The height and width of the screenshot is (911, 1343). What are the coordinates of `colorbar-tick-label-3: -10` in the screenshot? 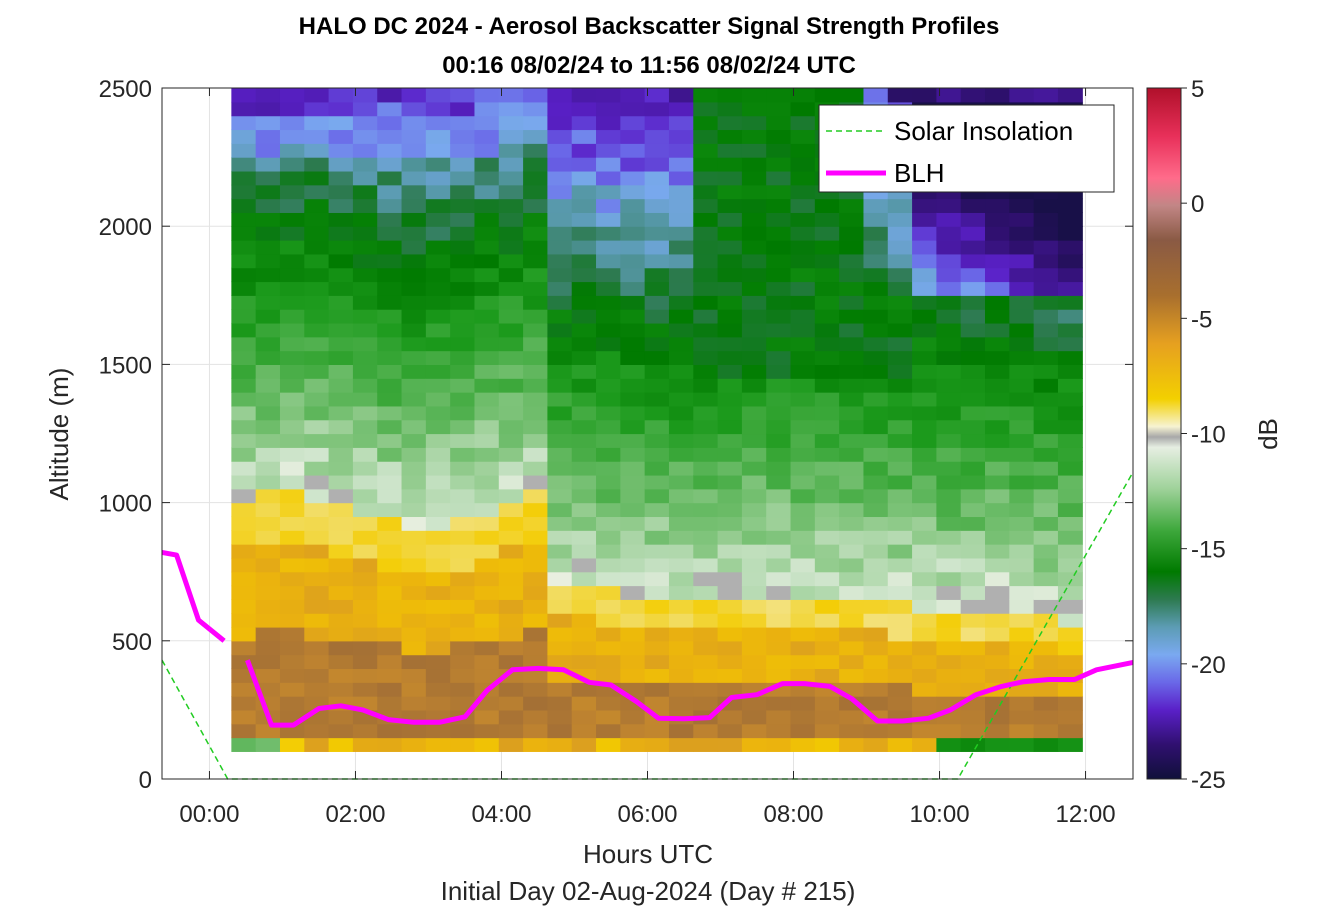 It's located at (1208, 435).